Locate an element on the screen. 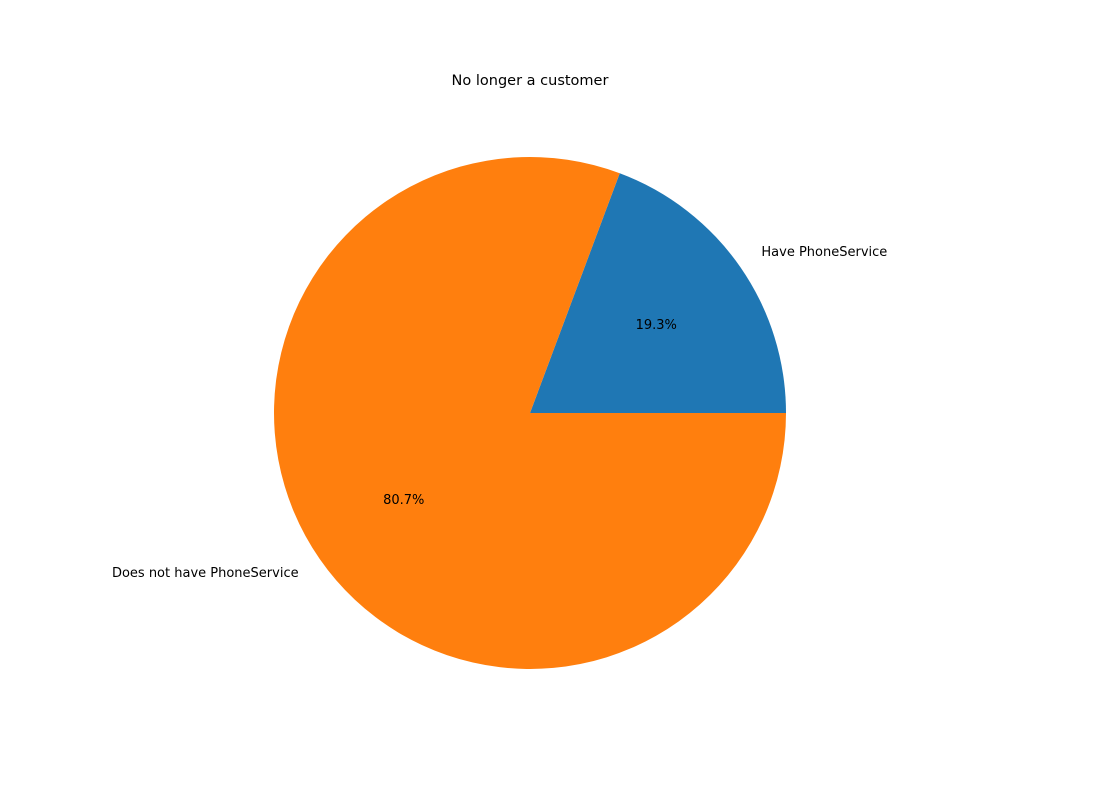 Image resolution: width=1093 pixels, height=798 pixels. slice-category-label-1: Have PhoneService is located at coordinates (824, 252).